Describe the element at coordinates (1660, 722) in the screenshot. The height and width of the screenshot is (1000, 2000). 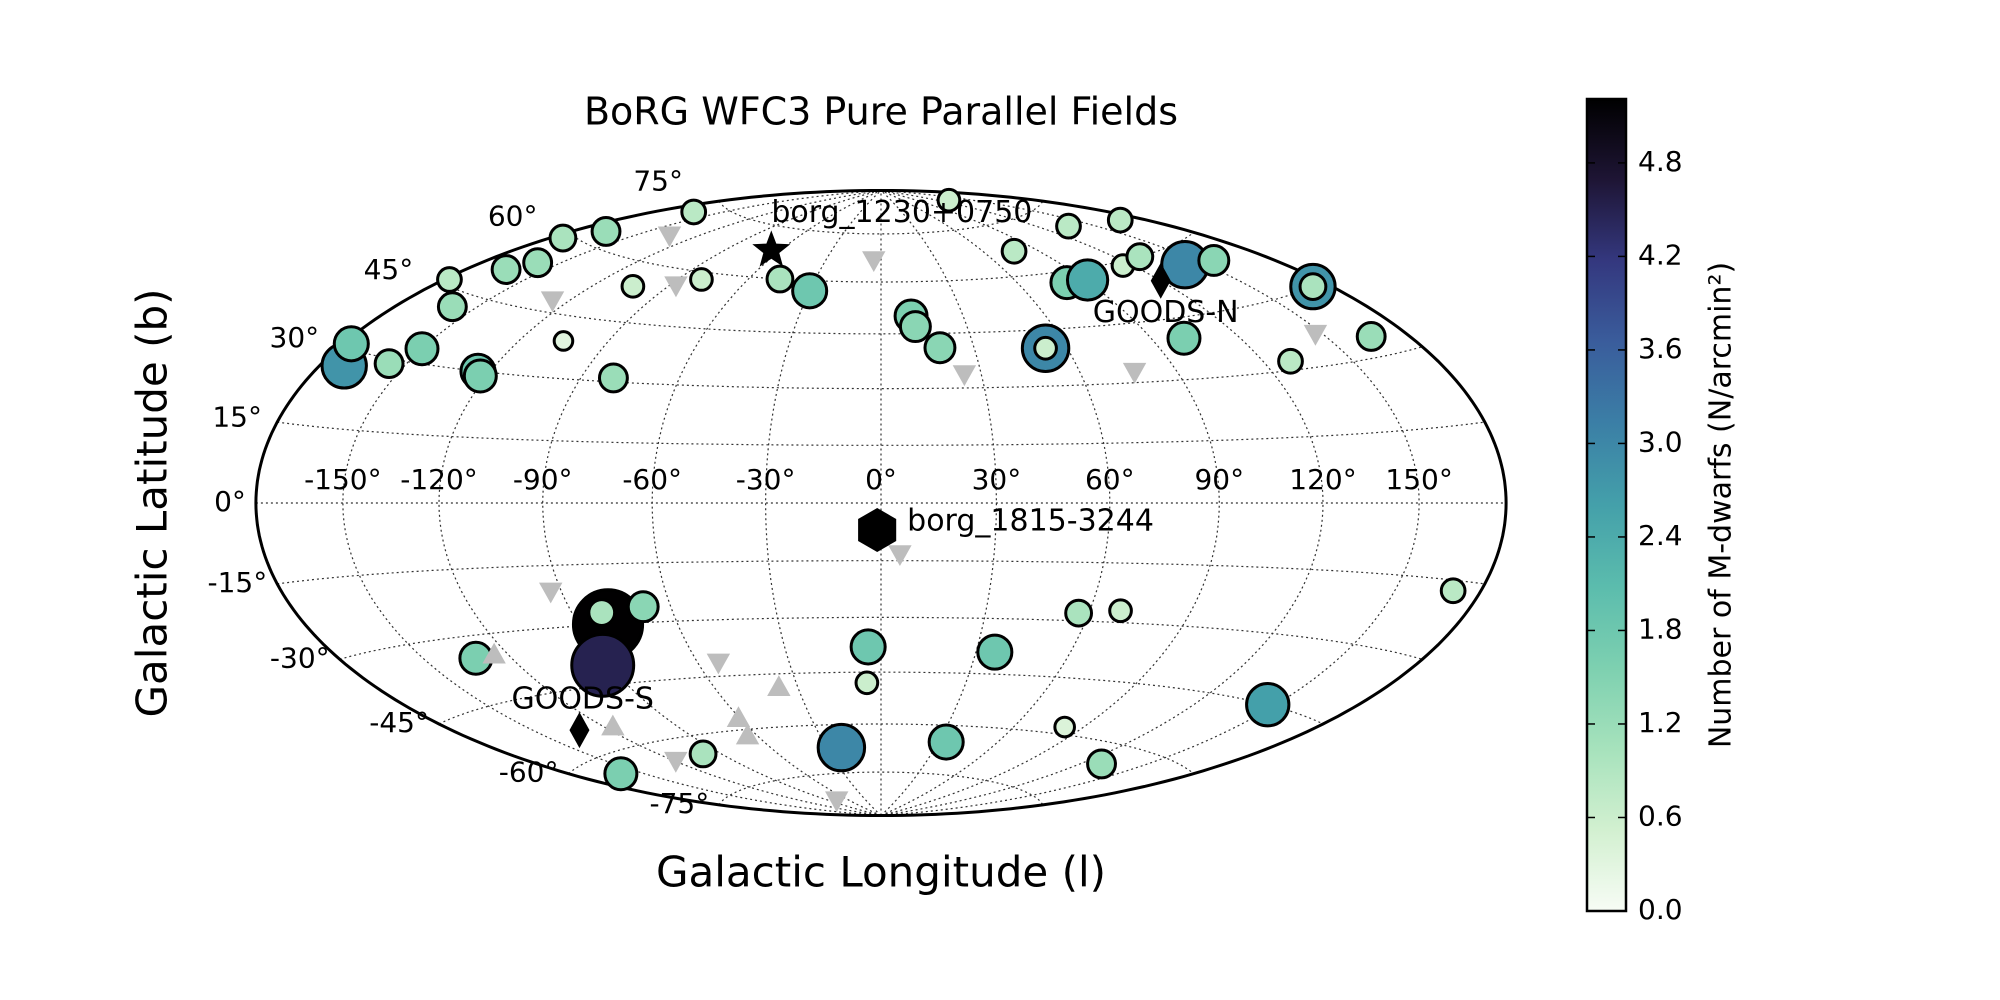
I see `colorbar-tick-label: 1.2` at that location.